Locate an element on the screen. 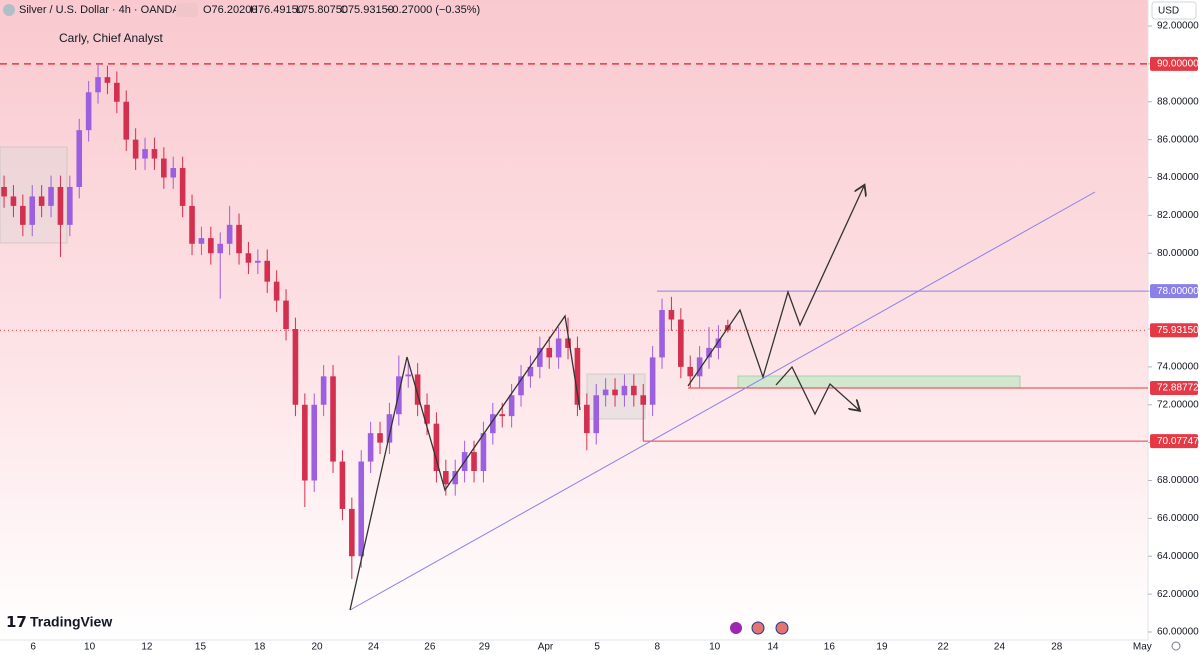 The image size is (1200, 655). price-label: 72.88772 is located at coordinates (1178, 388).